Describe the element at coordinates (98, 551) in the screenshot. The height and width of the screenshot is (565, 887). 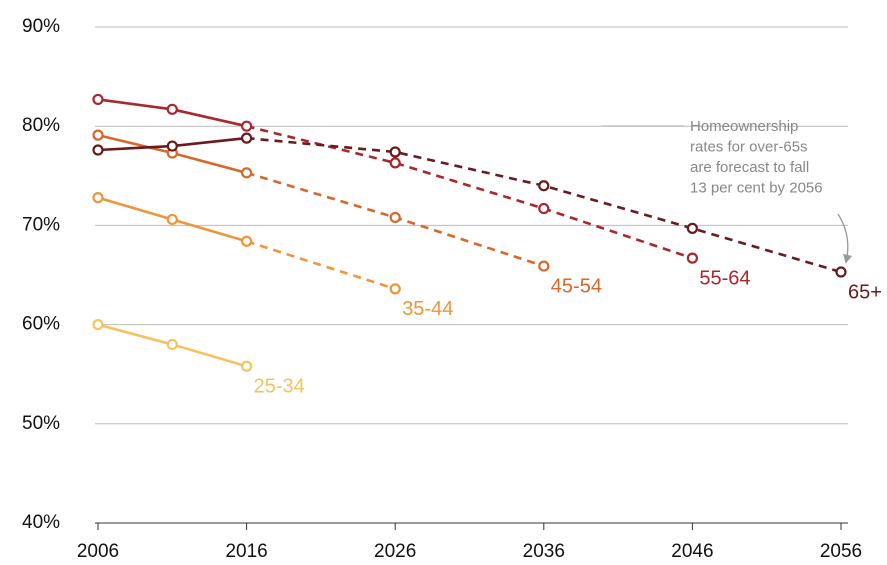
I see `x-tick-label: 2006` at that location.